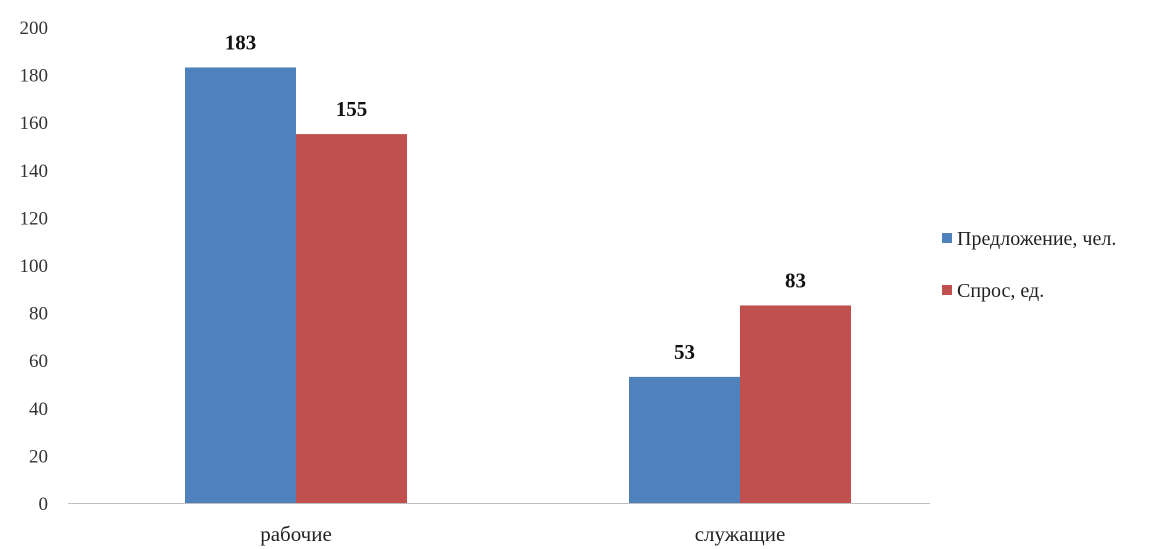 The width and height of the screenshot is (1173, 549). I want to click on legend-label: Предложение, чел., so click(1036, 239).